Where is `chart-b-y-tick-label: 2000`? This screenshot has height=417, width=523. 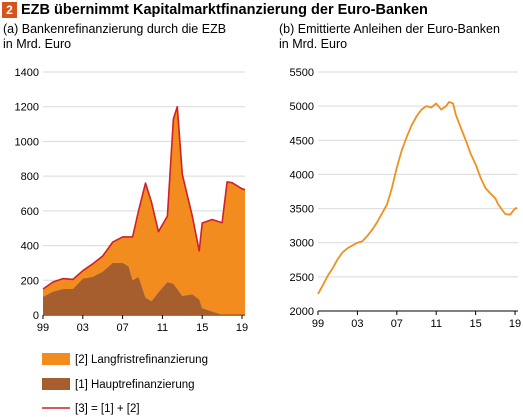 chart-b-y-tick-label: 2000 is located at coordinates (302, 312).